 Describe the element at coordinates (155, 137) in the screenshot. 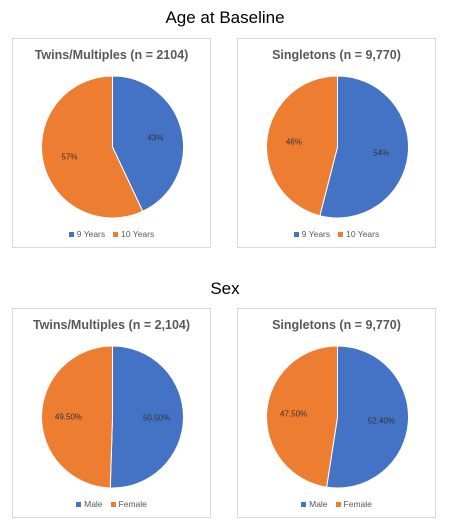

I see `slice-label-9-years: 43%` at that location.